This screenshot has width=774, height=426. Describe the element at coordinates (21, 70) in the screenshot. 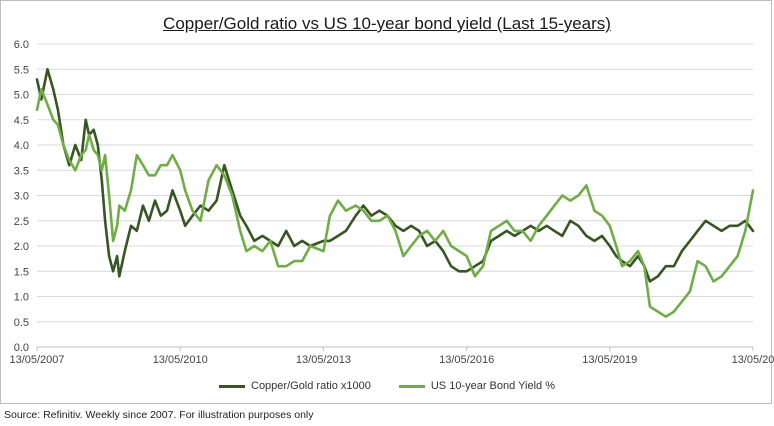

I see `y-tick-label: 5.5` at that location.